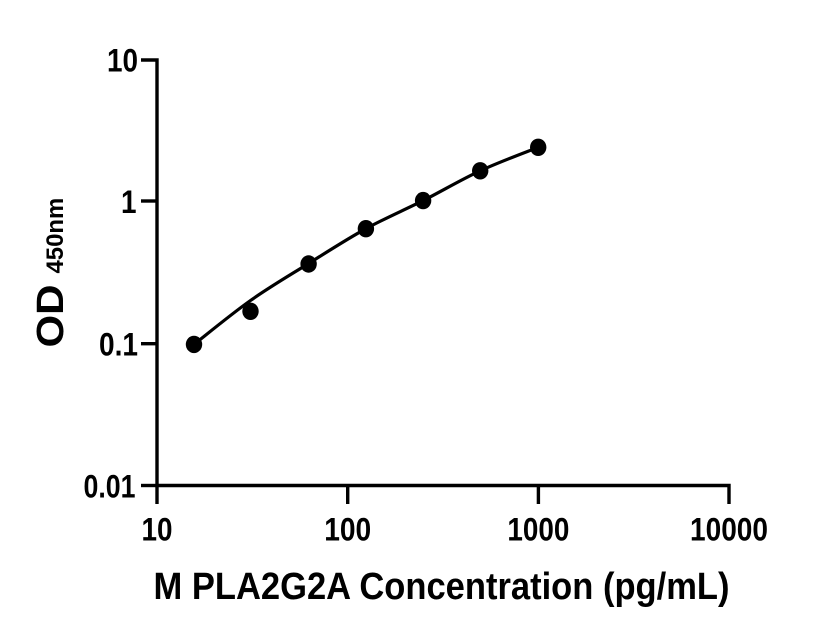 The height and width of the screenshot is (640, 816). Describe the element at coordinates (129, 202) in the screenshot. I see `svg-text: 1` at that location.